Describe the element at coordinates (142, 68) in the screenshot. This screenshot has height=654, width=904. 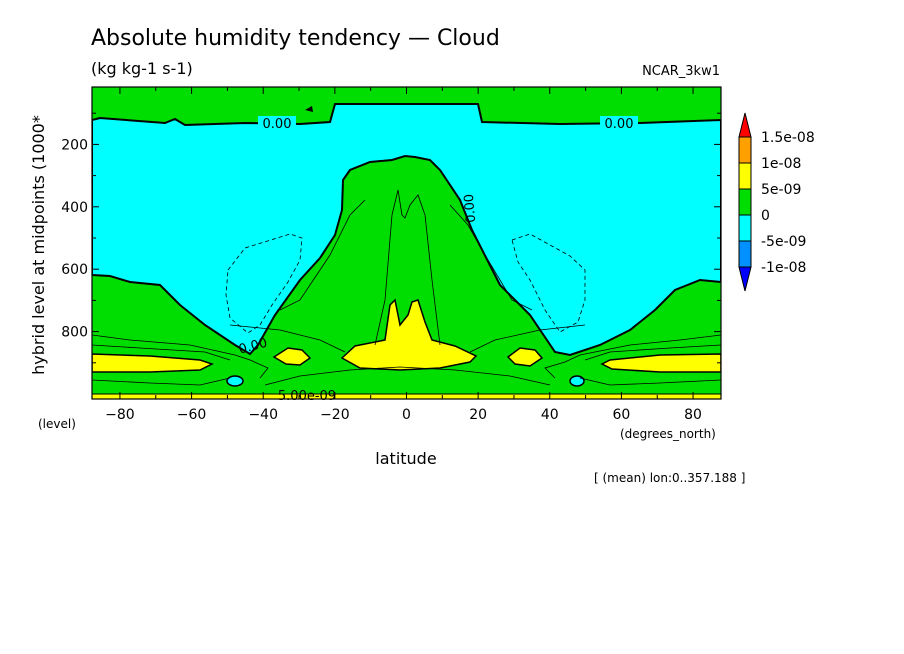
I see `chart-units: (kg kg-1 s-1)` at that location.